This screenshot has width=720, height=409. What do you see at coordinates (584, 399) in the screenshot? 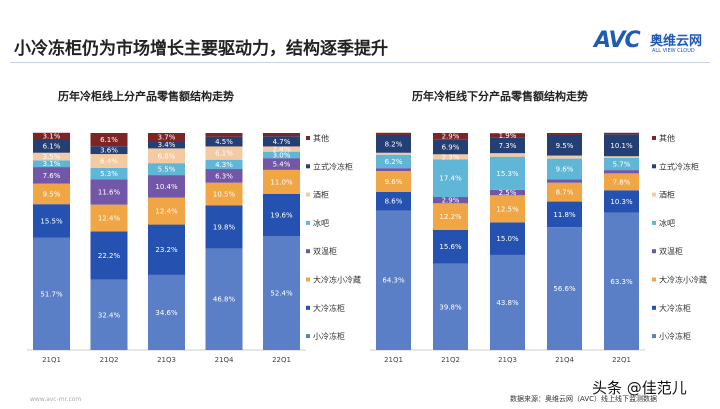
I see `source-note: 数据来源：奥维云网（AVC）线上线下监测数据` at bounding box center [584, 399].